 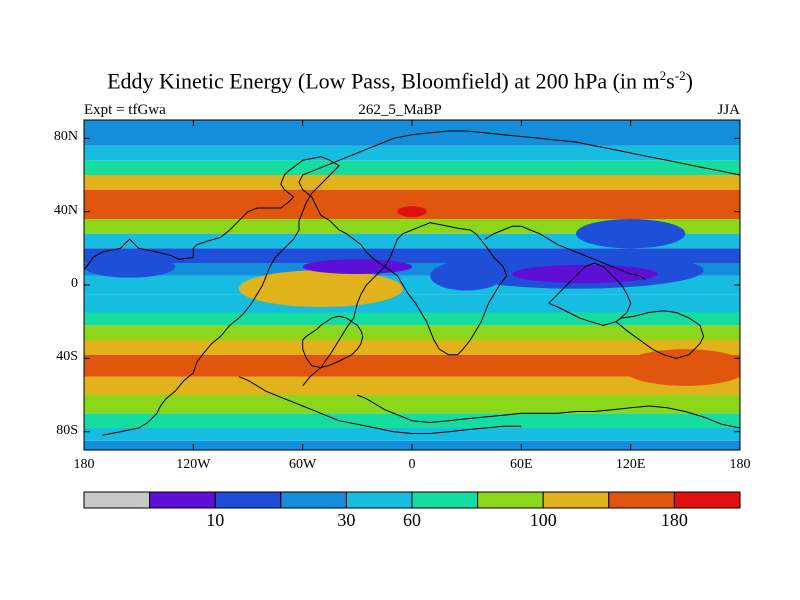 I want to click on colorbar-label-0: 10, so click(x=215, y=520).